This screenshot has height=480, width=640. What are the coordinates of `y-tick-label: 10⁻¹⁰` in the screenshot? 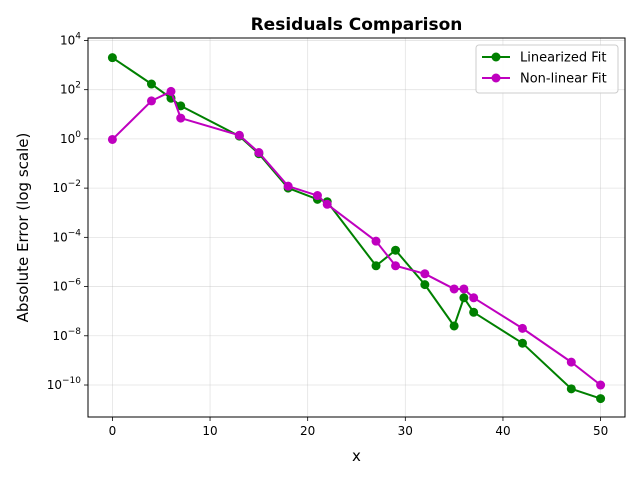 It's located at (64, 384).